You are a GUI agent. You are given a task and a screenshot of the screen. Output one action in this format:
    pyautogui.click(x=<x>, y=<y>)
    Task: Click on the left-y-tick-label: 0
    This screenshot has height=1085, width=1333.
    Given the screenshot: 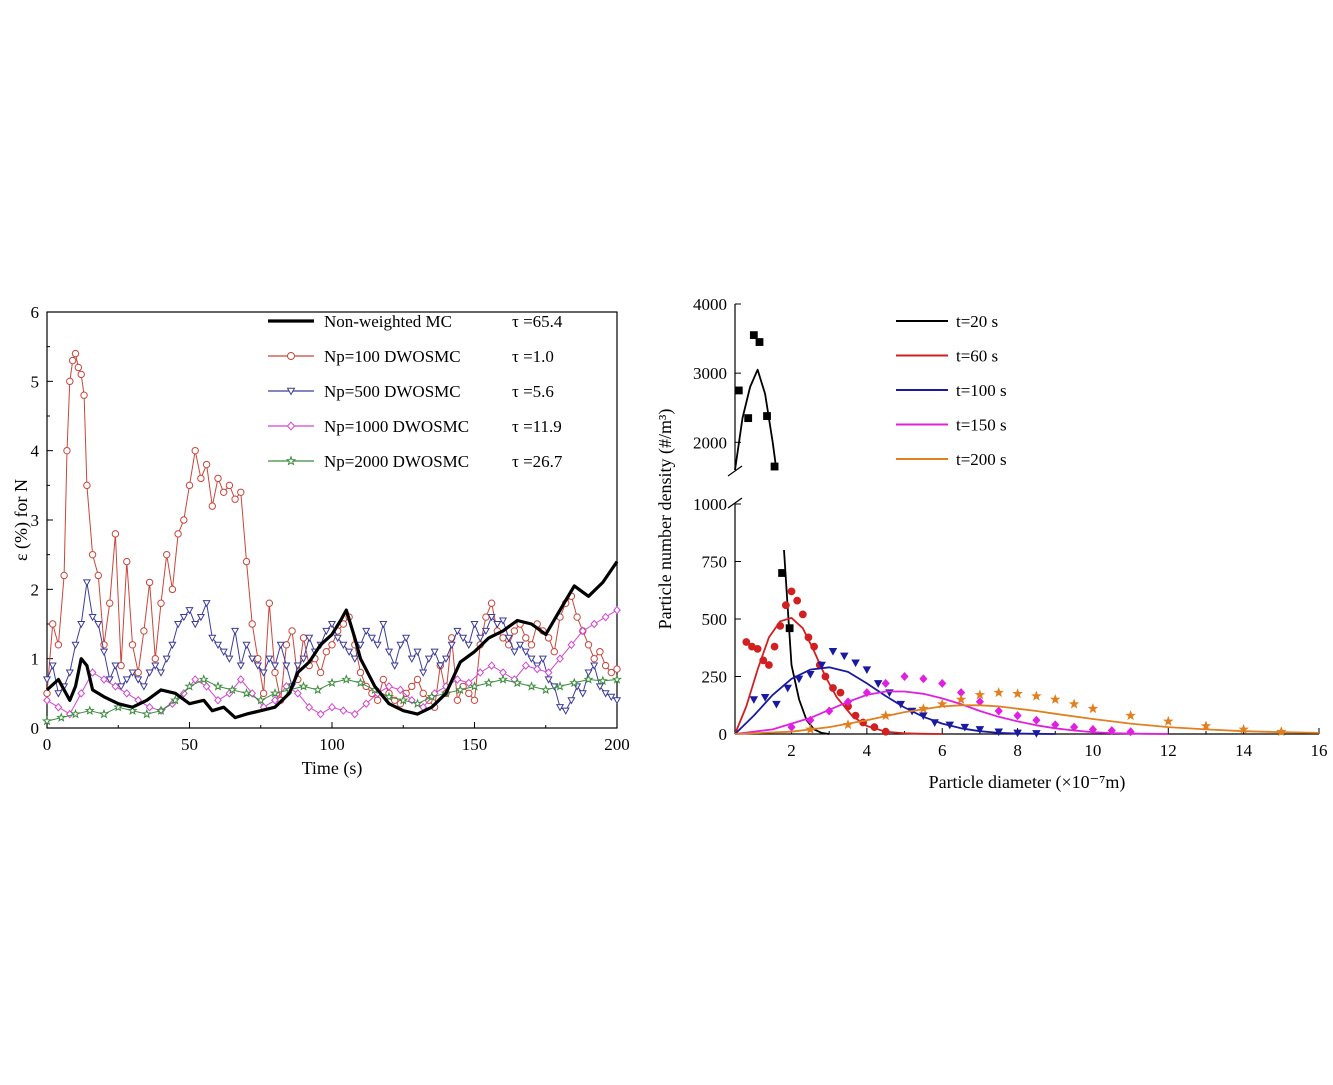 What is the action you would take?
    pyautogui.click(x=35, y=728)
    